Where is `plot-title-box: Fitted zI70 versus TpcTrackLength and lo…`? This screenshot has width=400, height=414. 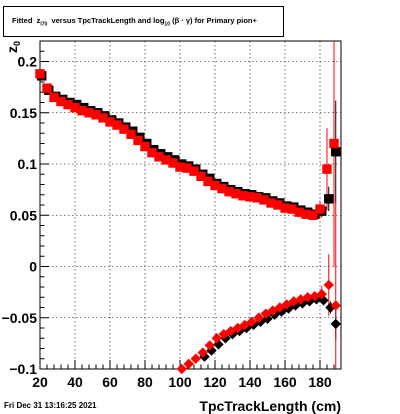 plot-title-box: Fitted zI70 versus TpcTrackLength and lo… is located at coordinates (143, 21).